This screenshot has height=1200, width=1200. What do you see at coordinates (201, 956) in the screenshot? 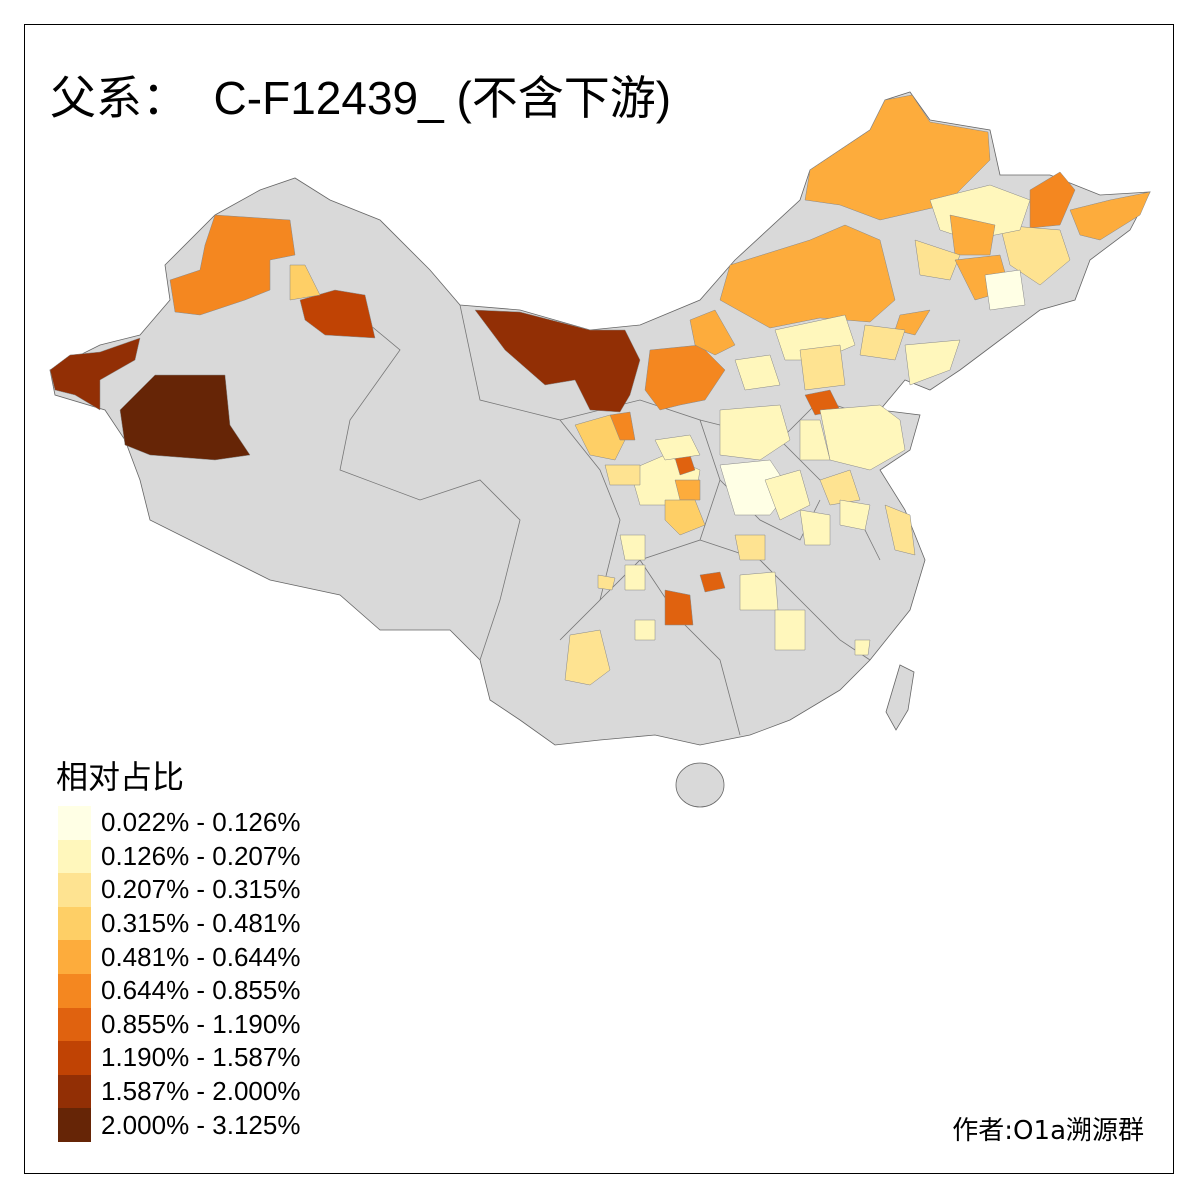
I see `legend-label: 0.481% - 0.644%` at bounding box center [201, 956].